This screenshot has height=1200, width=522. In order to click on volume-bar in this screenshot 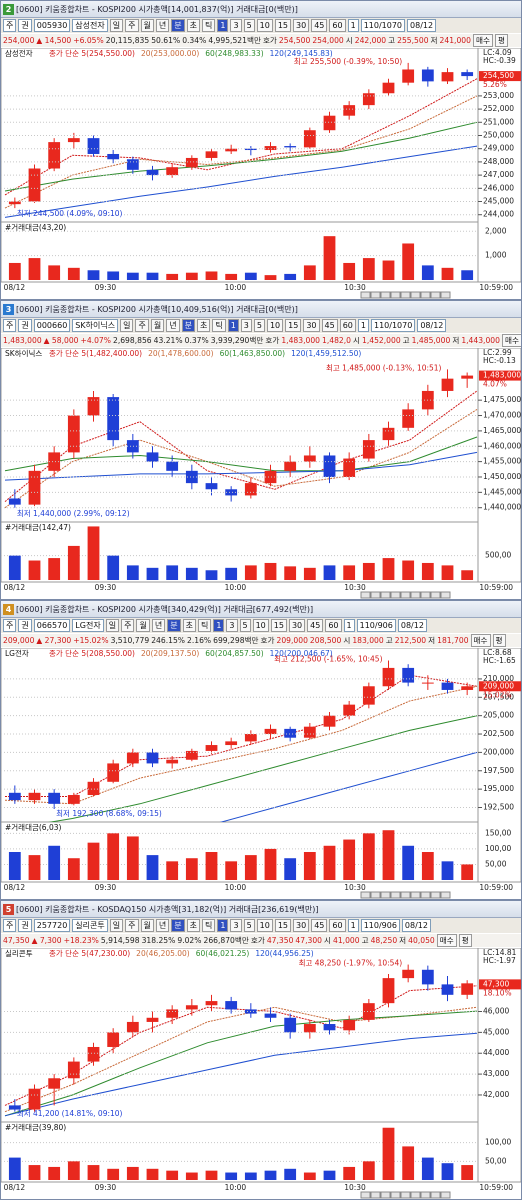, I will do `click(447, 273)`.